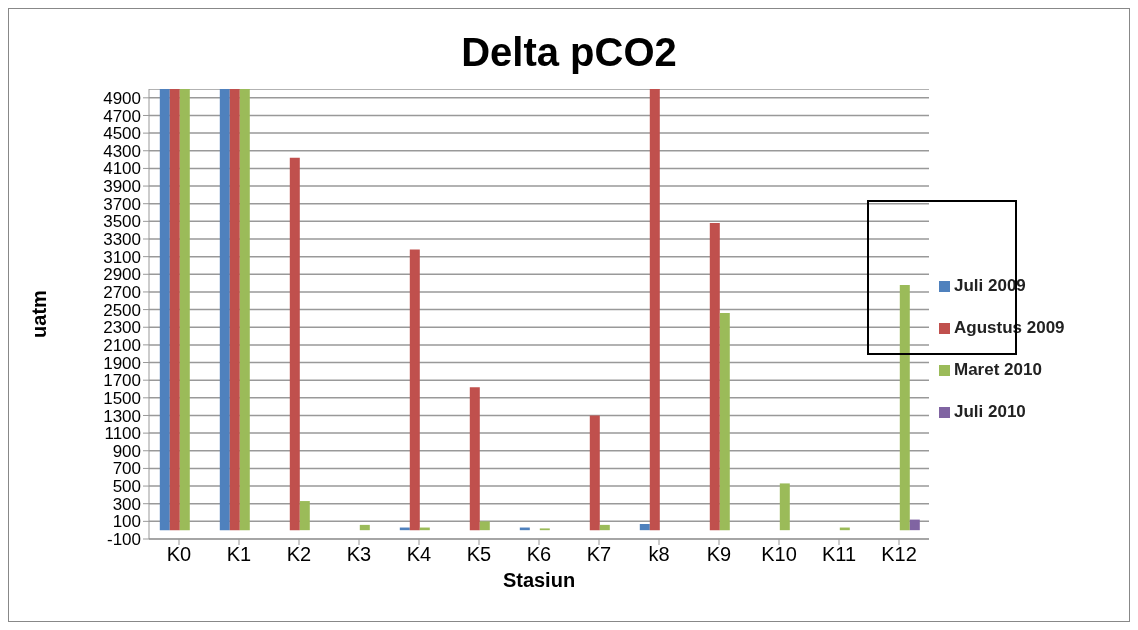  What do you see at coordinates (479, 554) in the screenshot?
I see `x-tick-label: K5` at bounding box center [479, 554].